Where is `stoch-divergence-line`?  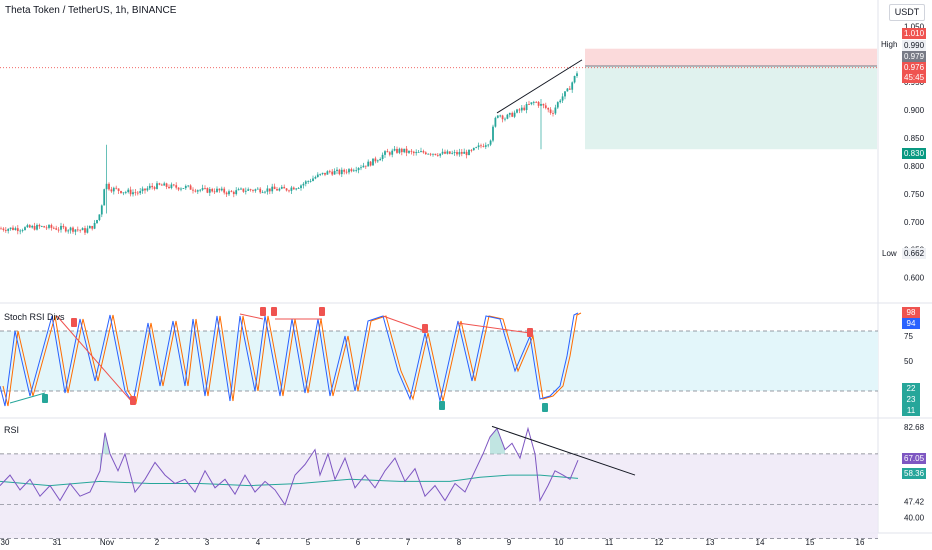 stoch-divergence-line is located at coordinates (27, 398).